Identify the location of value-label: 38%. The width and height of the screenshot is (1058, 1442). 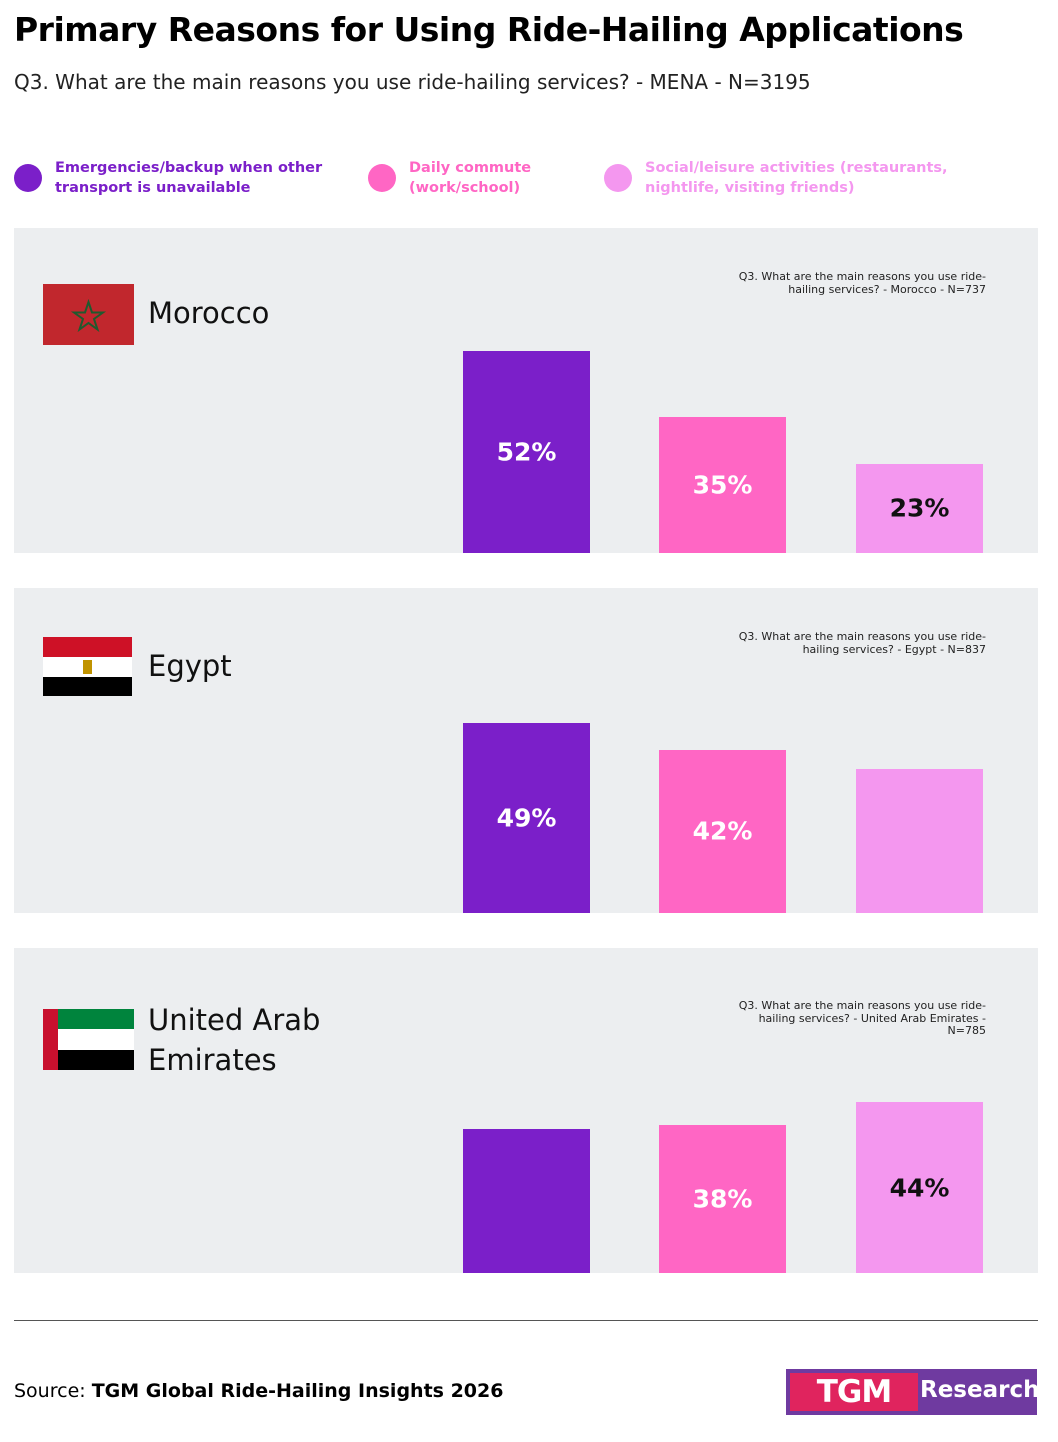
(722, 1199).